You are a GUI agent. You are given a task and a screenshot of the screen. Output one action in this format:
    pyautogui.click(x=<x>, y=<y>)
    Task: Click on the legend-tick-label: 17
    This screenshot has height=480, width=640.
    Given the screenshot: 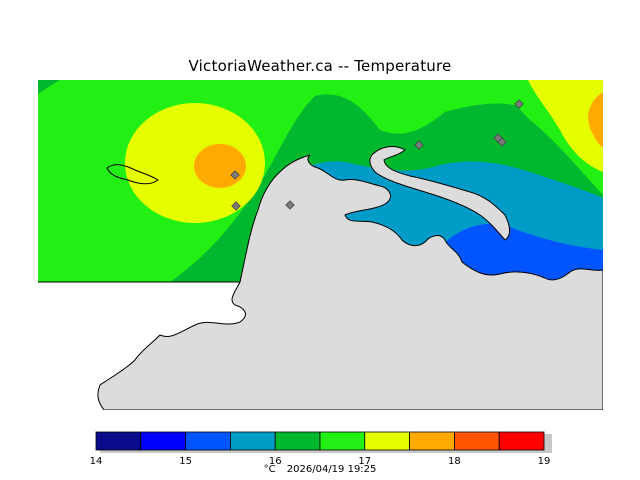 What is the action you would take?
    pyautogui.click(x=364, y=461)
    